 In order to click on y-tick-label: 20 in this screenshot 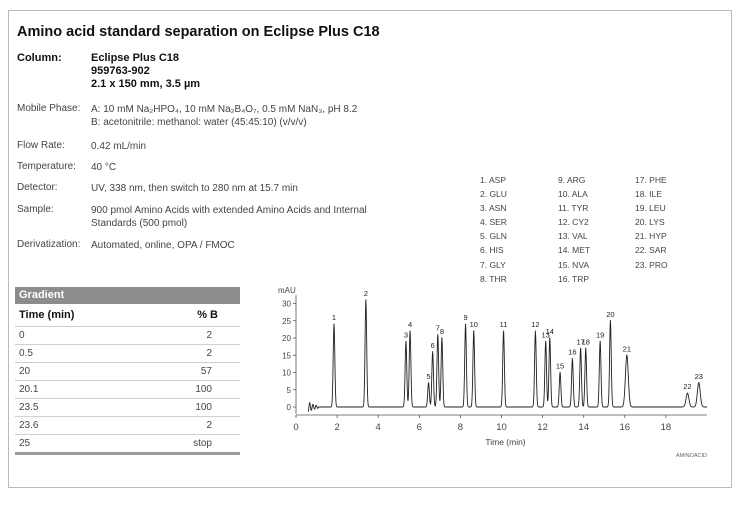, I will do `click(286, 338)`.